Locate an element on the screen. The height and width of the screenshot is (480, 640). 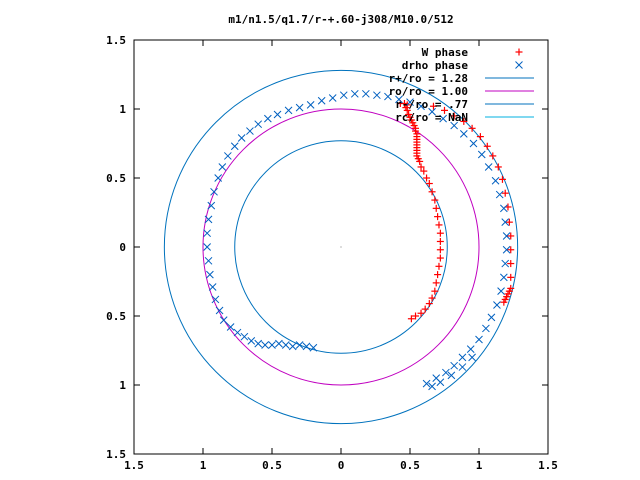
chart-title: m1/n1.5/q1.7/r-+.60-j308/M10.0/512 is located at coordinates (340, 19).